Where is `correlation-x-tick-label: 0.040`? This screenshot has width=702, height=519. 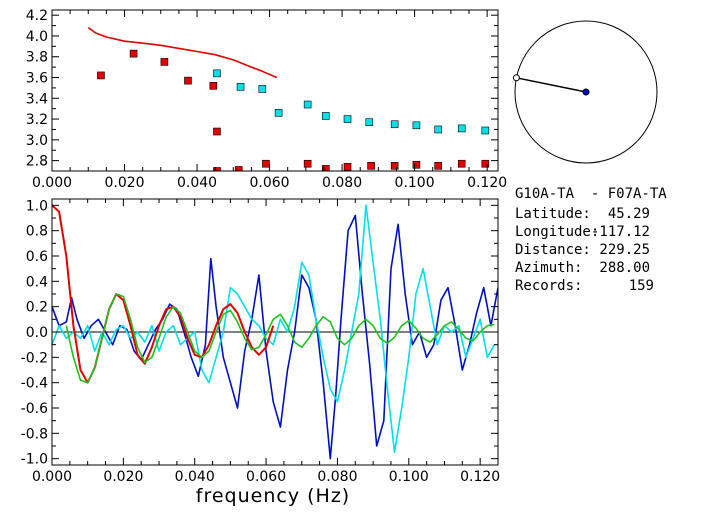 correlation-x-tick-label: 0.040 is located at coordinates (195, 477).